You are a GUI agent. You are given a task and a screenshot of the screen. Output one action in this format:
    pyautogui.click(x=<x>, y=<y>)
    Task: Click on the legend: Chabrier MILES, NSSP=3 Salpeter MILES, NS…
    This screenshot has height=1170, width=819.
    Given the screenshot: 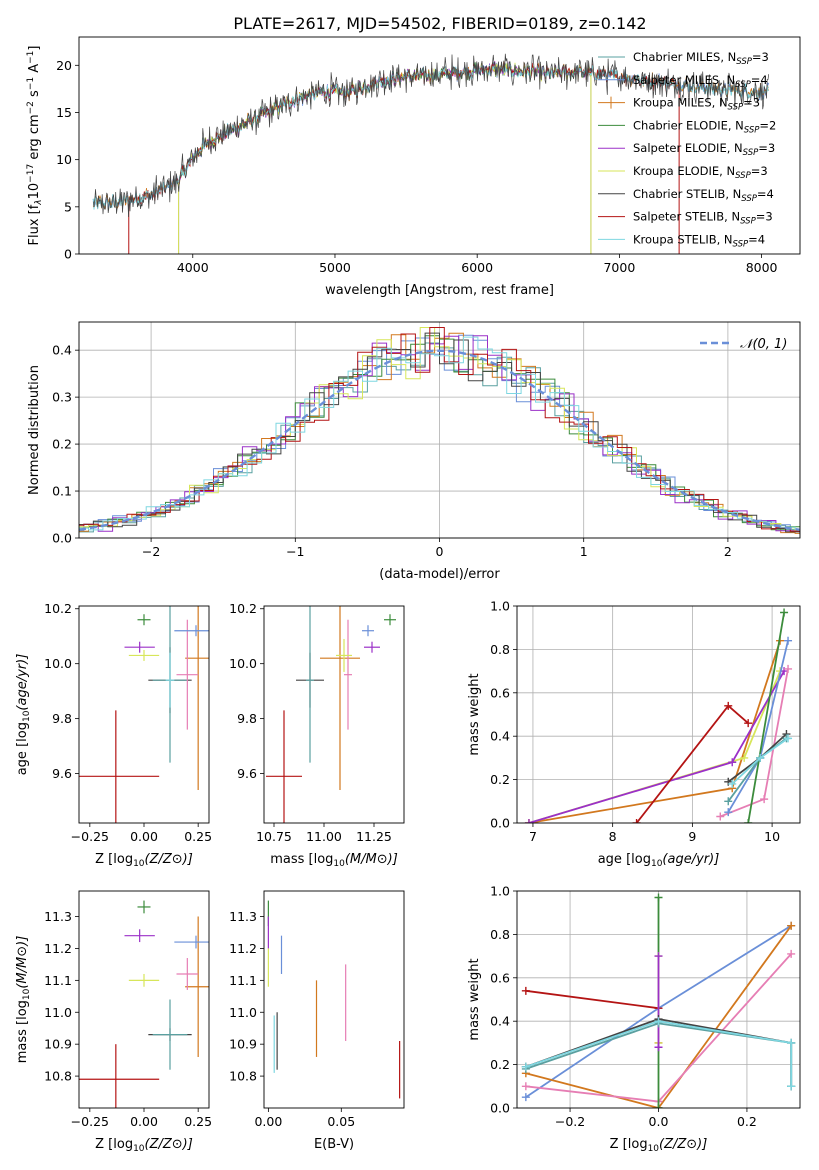 What is the action you would take?
    pyautogui.click(x=687, y=149)
    